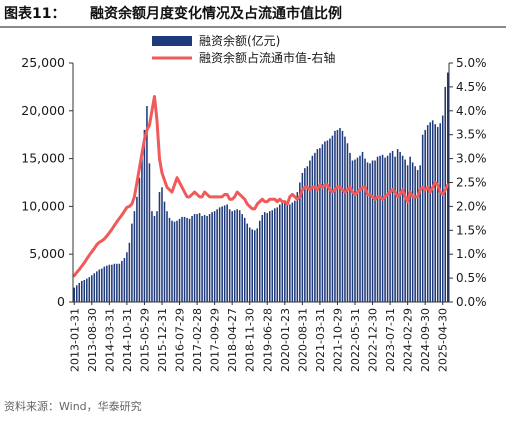  Describe the element at coordinates (471, 206) in the screenshot. I see `y2-tick-label: 2.0%` at that location.